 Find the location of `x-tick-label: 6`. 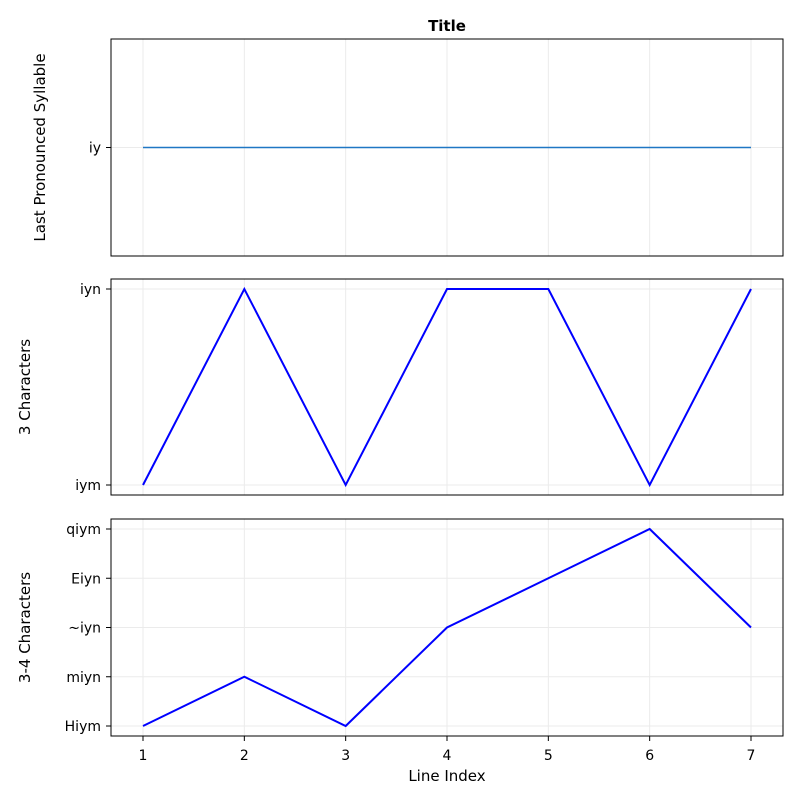

x-tick-label: 6 is located at coordinates (649, 756).